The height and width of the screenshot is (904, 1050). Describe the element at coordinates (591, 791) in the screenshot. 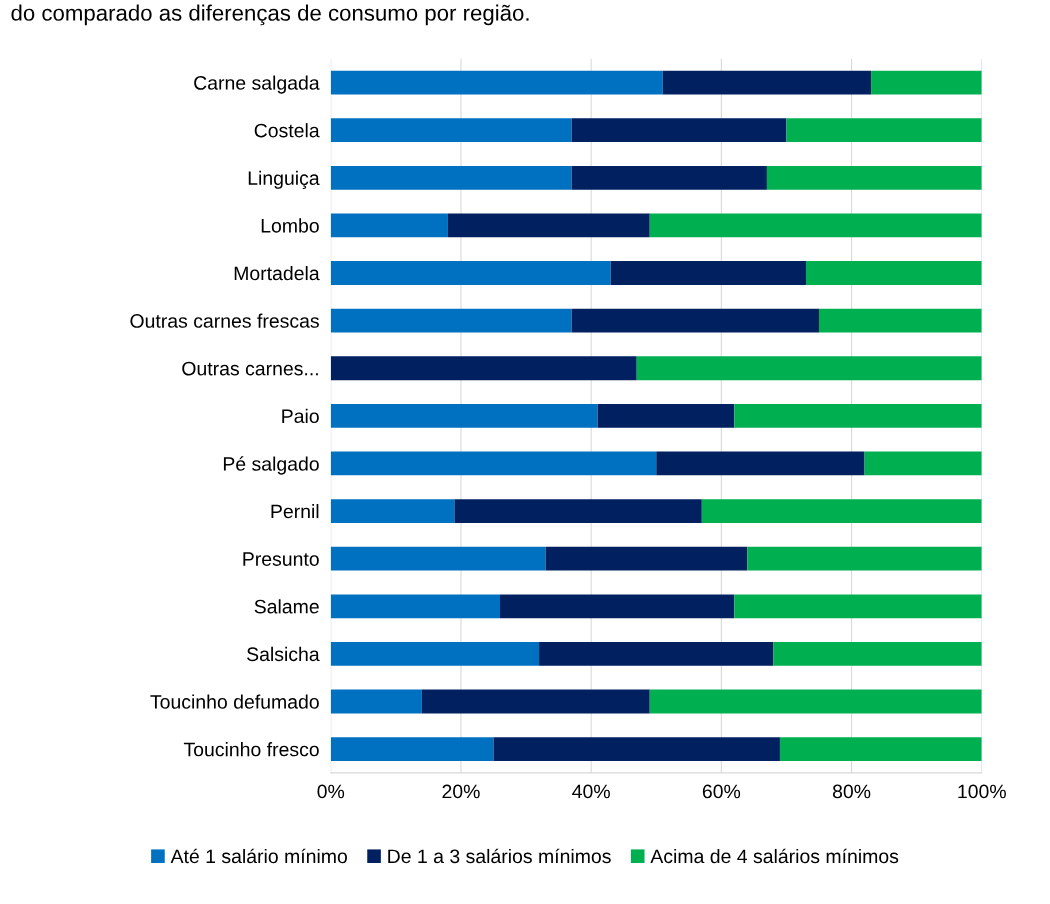

I see `x-tick-label: 40%` at that location.